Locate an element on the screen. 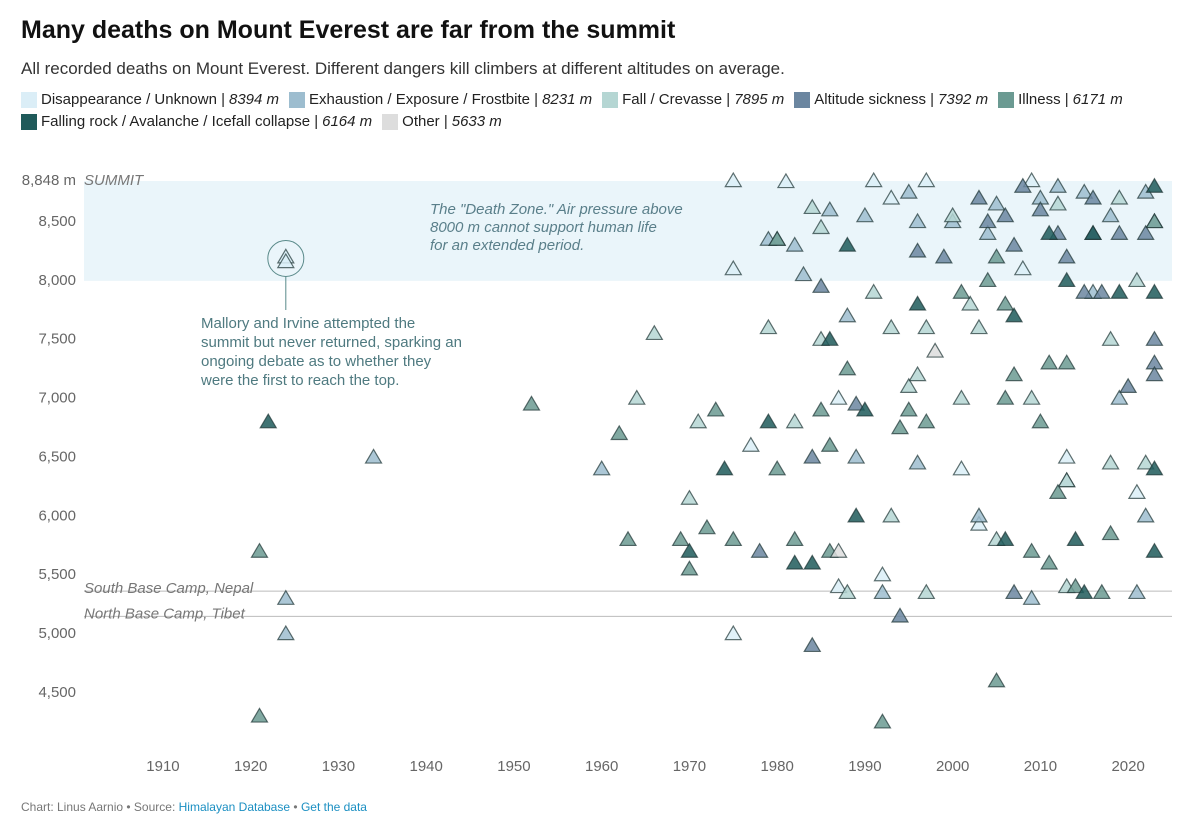 Image resolution: width=1199 pixels, height=831 pixels. y-tick-label: 7,500 is located at coordinates (57, 339).